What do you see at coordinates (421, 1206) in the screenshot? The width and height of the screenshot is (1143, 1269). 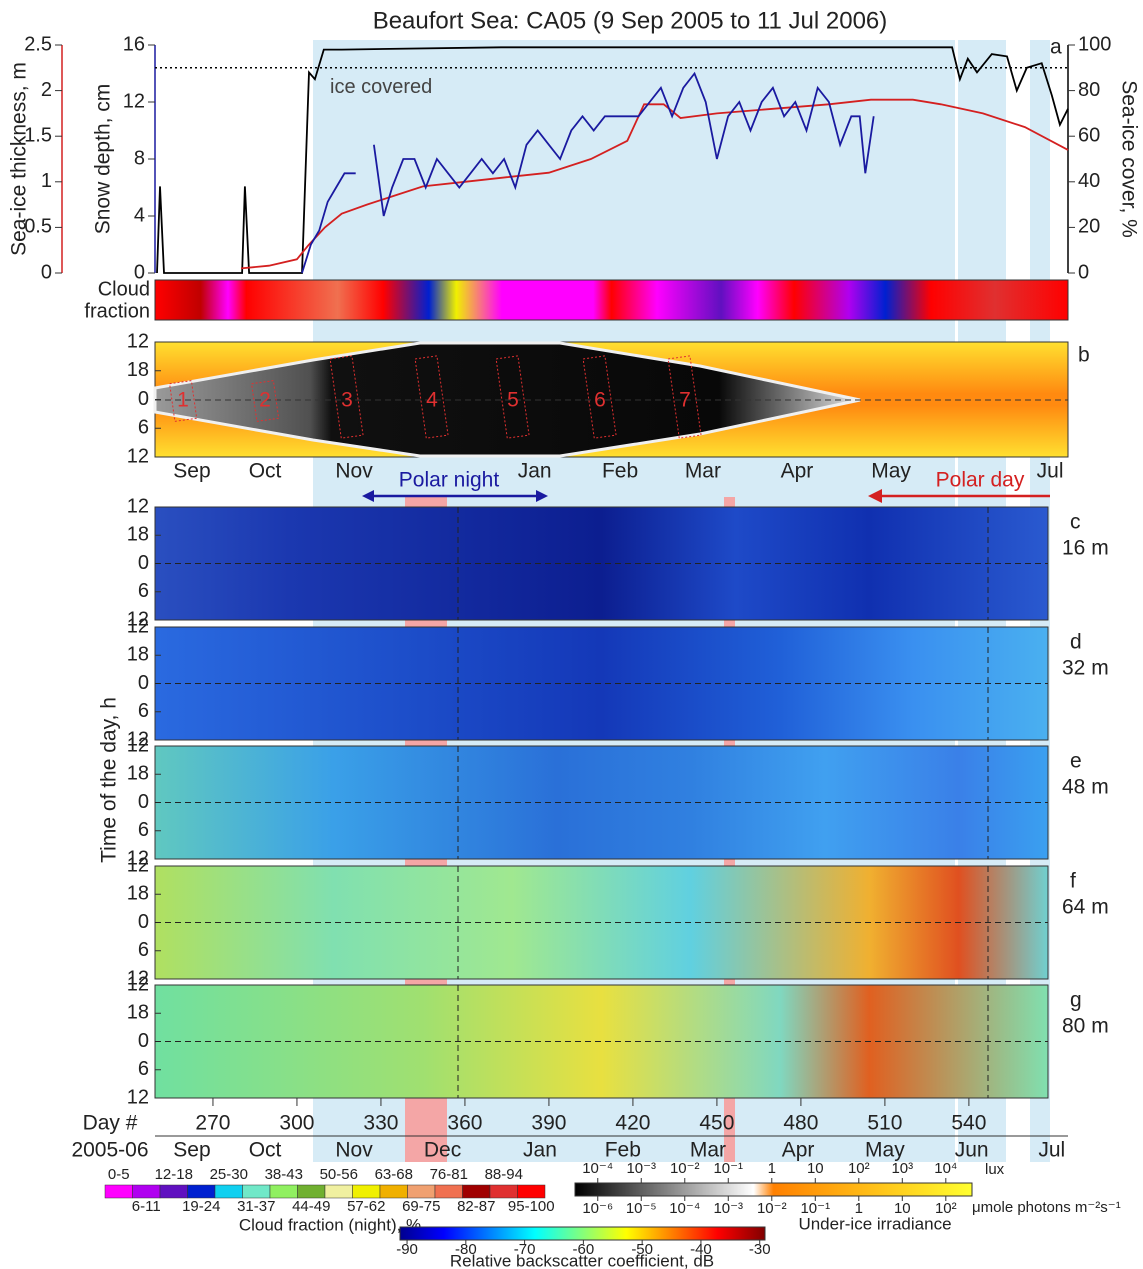 I see `legend-label: 69-75` at bounding box center [421, 1206].